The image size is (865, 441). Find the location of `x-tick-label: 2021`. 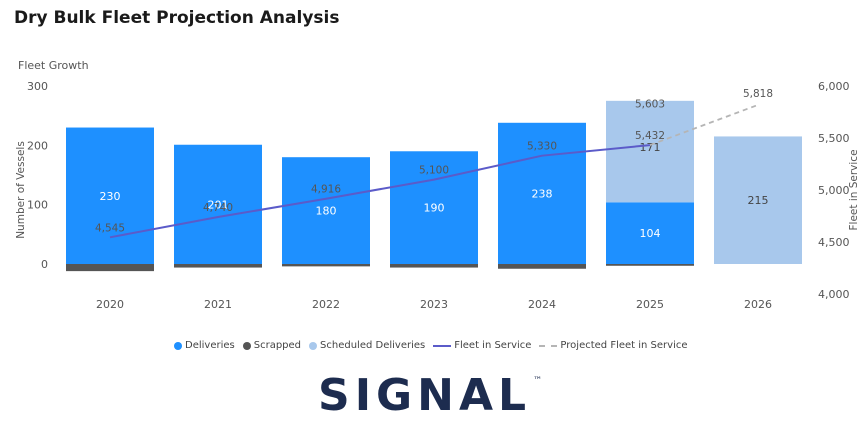

x-tick-label: 2021 is located at coordinates (218, 304).